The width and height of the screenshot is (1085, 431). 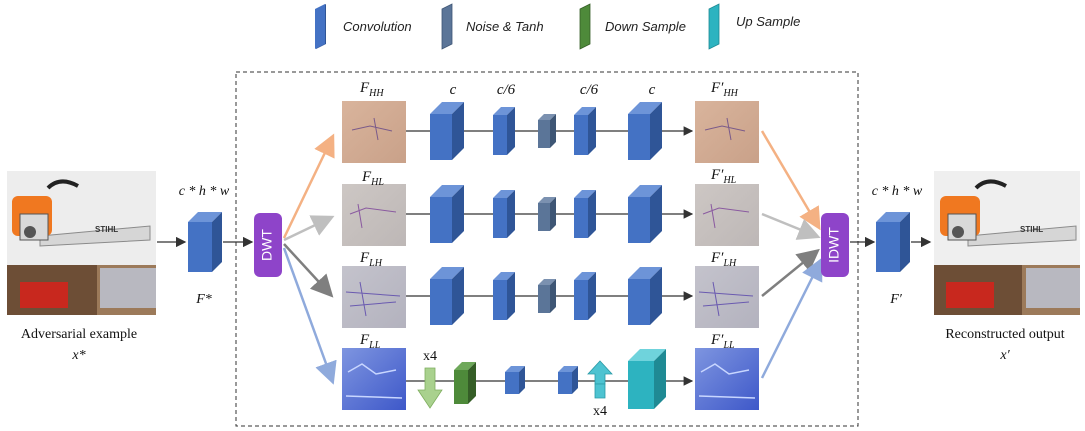 What do you see at coordinates (447, 214) in the screenshot?
I see `conv-cube-big-hl` at bounding box center [447, 214].